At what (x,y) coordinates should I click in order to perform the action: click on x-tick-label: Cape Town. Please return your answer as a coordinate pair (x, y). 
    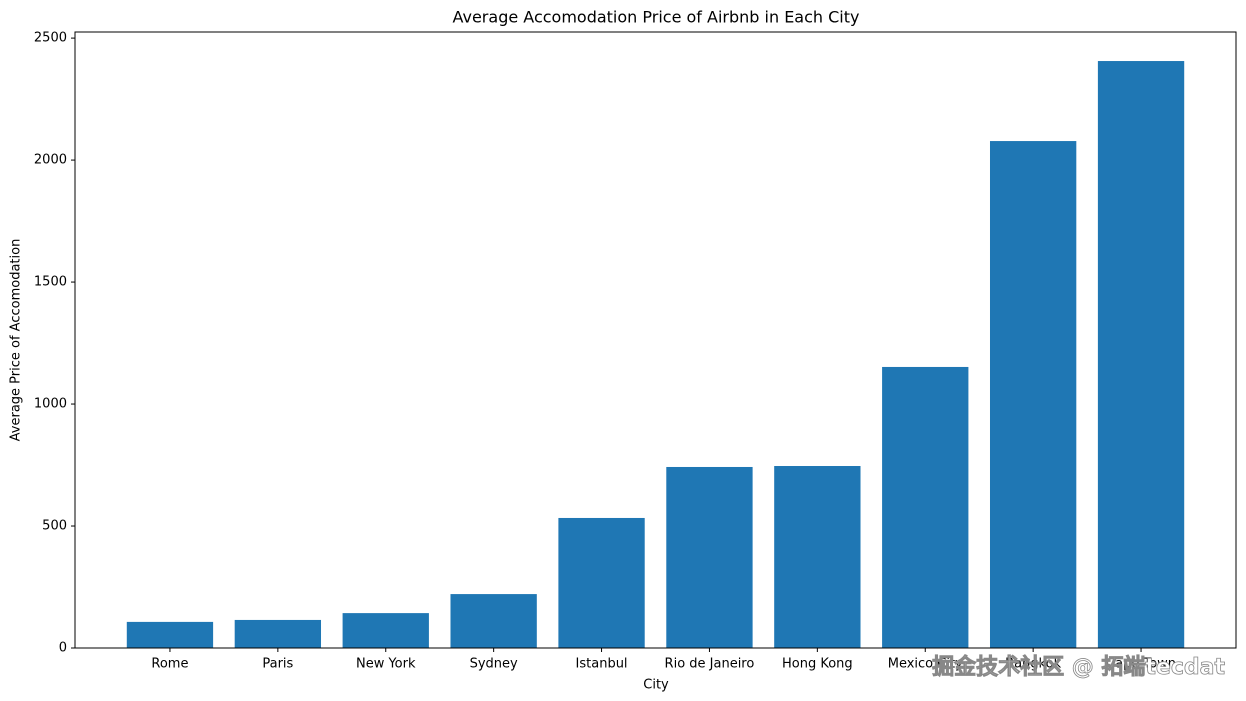
    Looking at the image, I should click on (1141, 664).